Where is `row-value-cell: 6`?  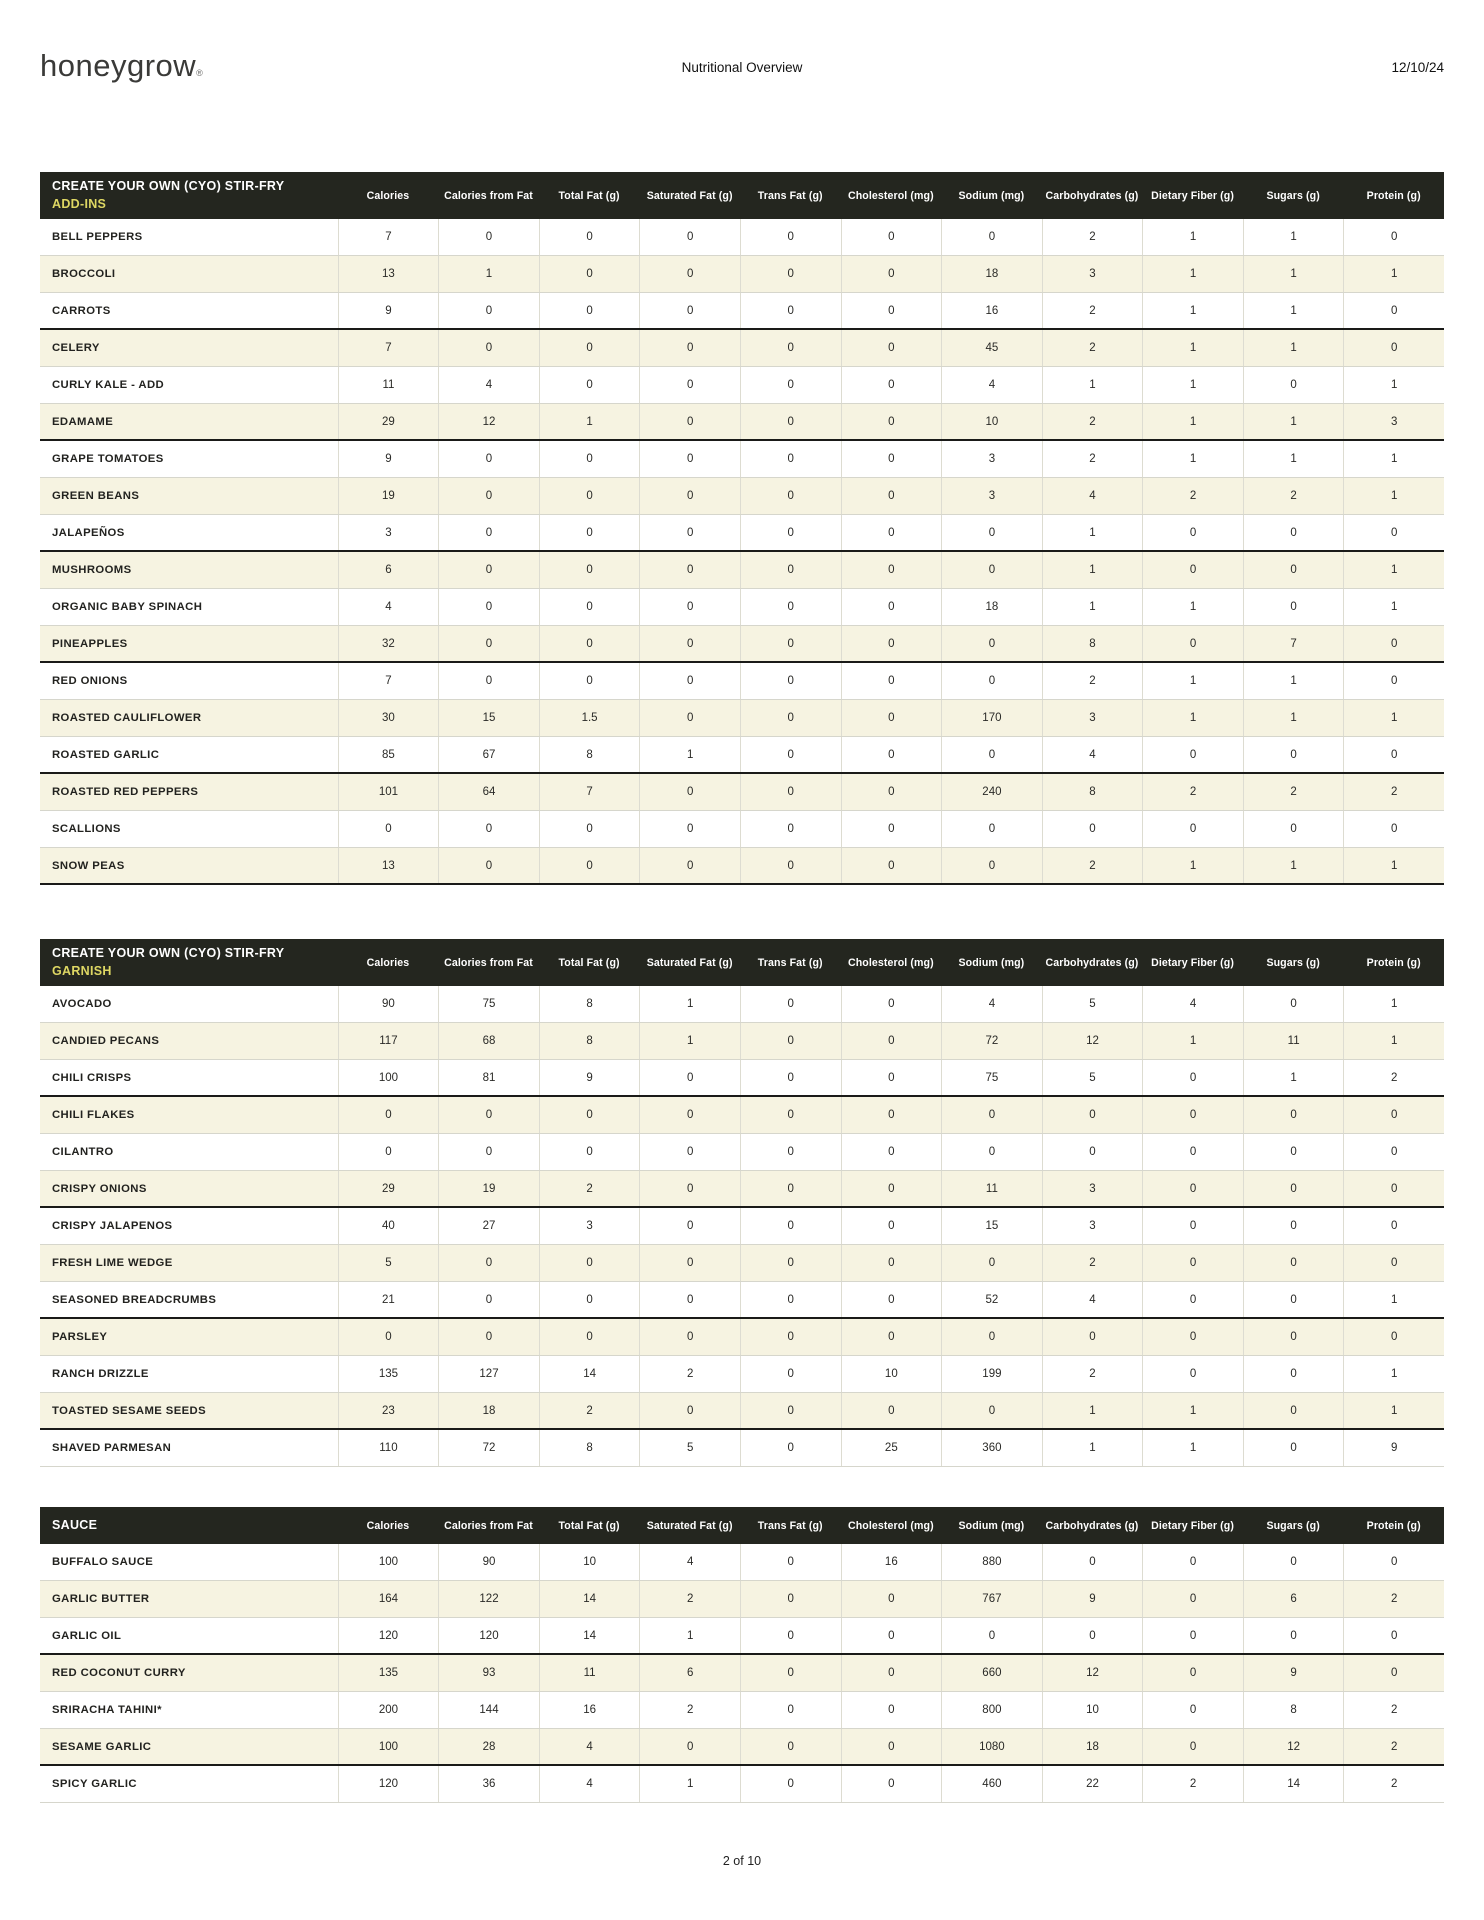 row-value-cell: 6 is located at coordinates (388, 570).